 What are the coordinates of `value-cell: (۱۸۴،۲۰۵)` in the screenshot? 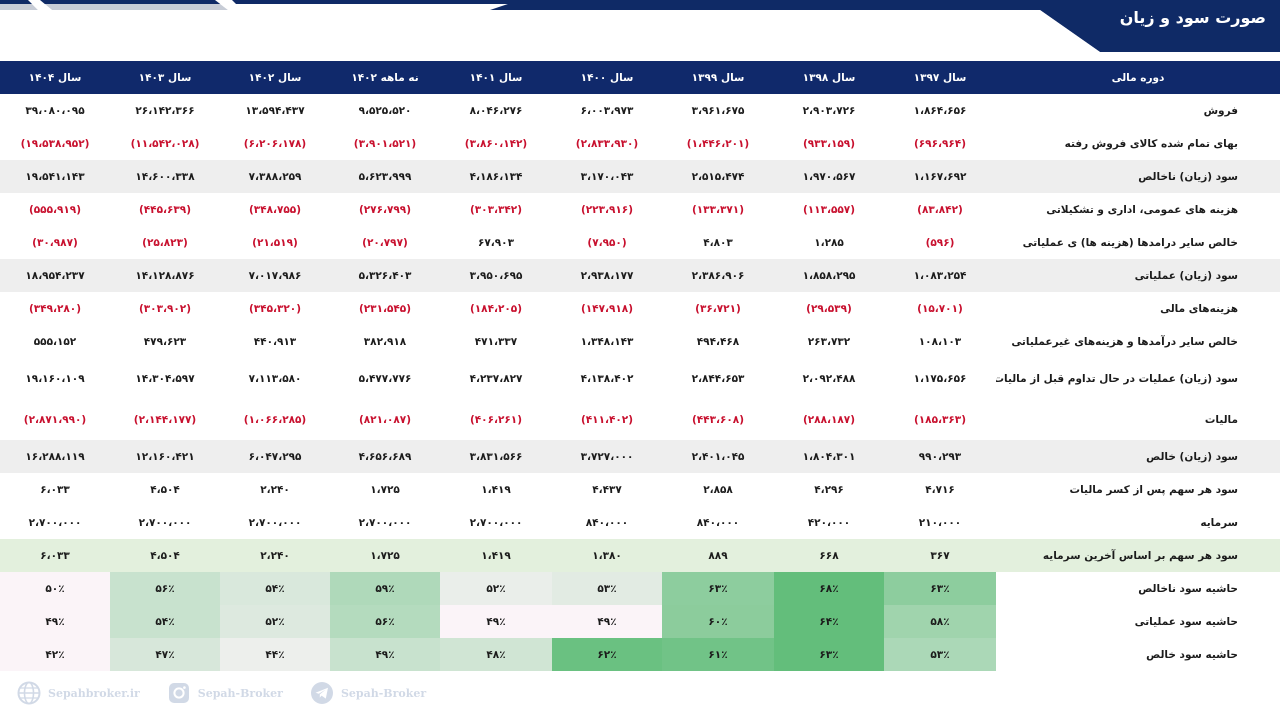 It's located at (496, 308).